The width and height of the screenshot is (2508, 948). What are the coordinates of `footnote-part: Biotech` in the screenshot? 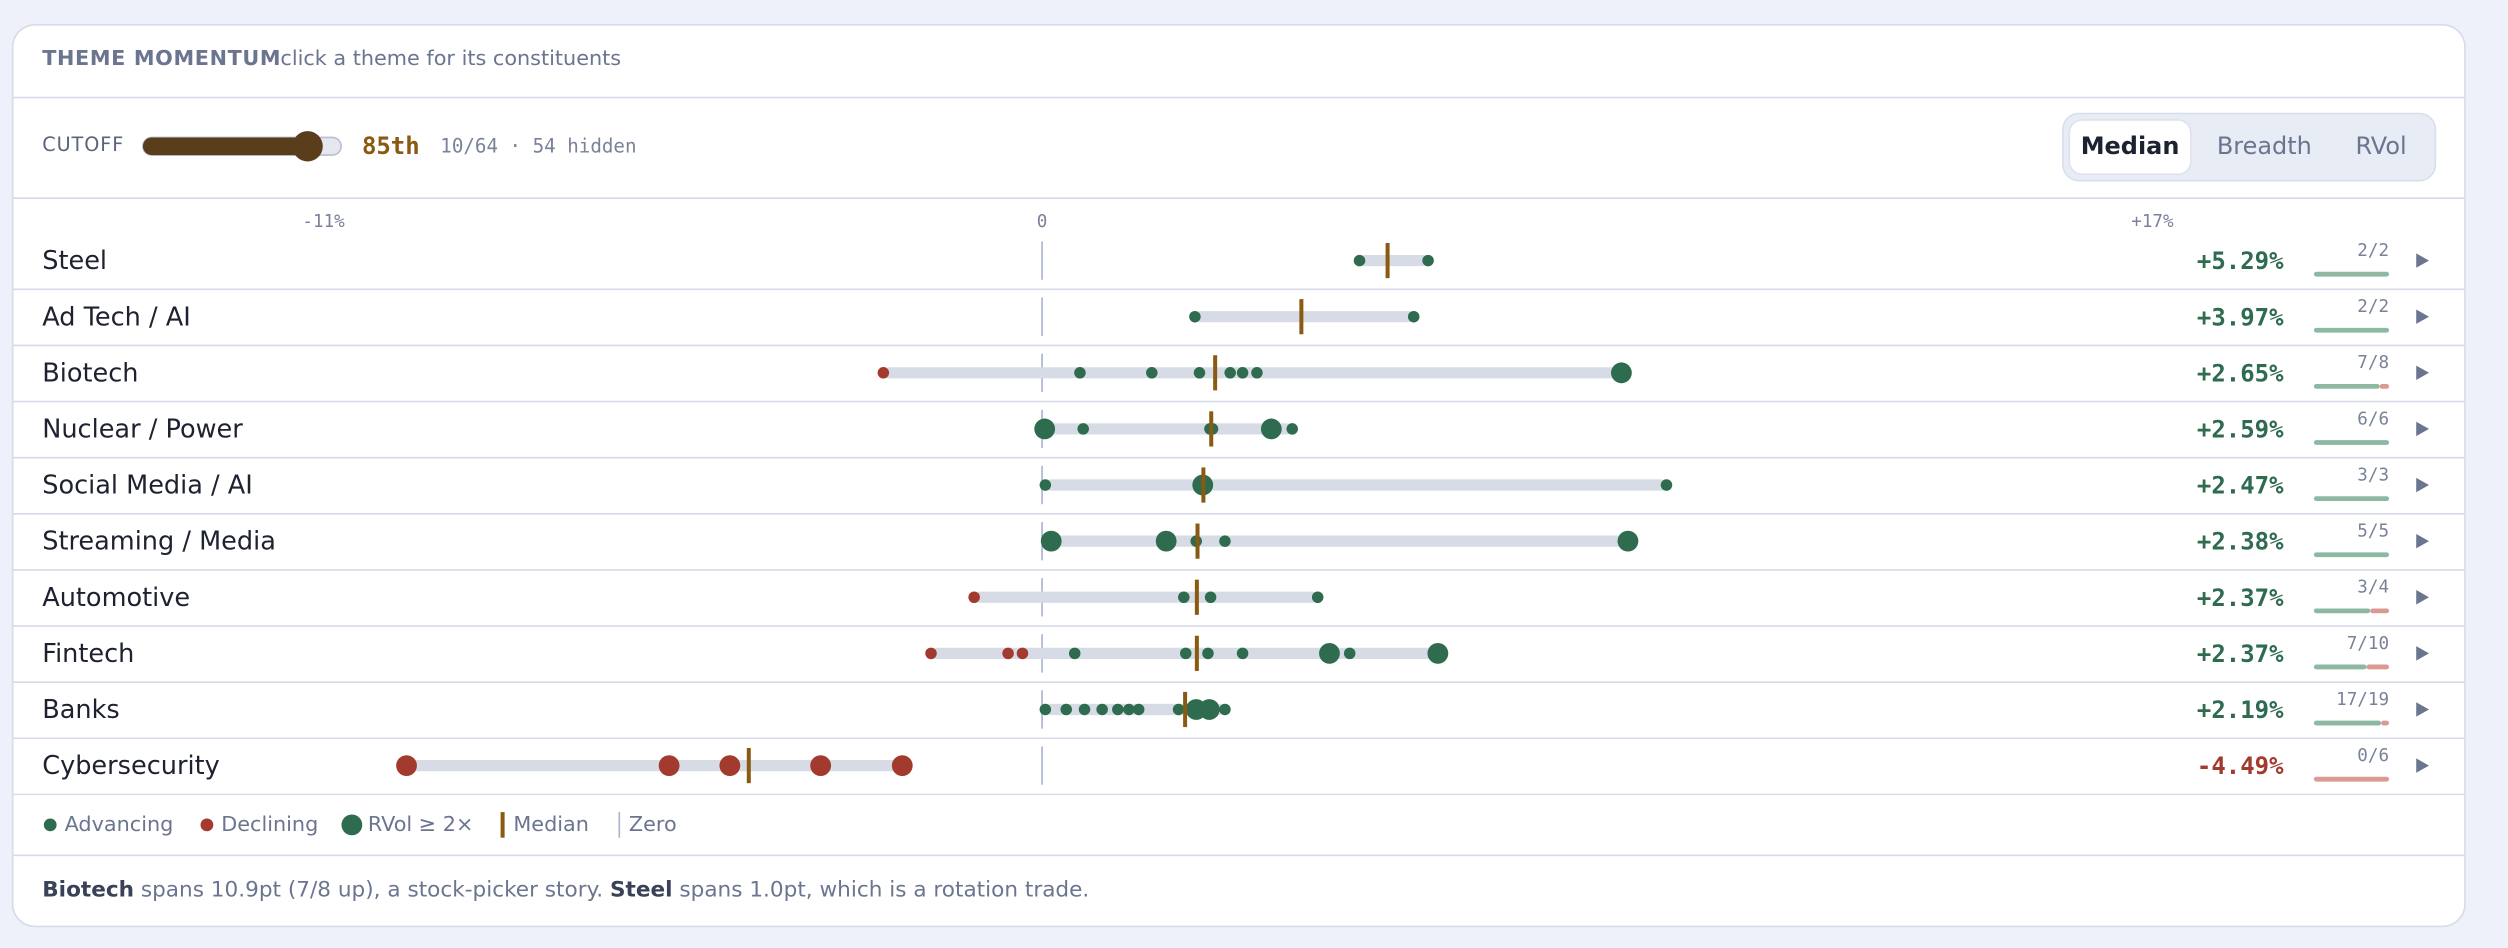 It's located at (88, 889).